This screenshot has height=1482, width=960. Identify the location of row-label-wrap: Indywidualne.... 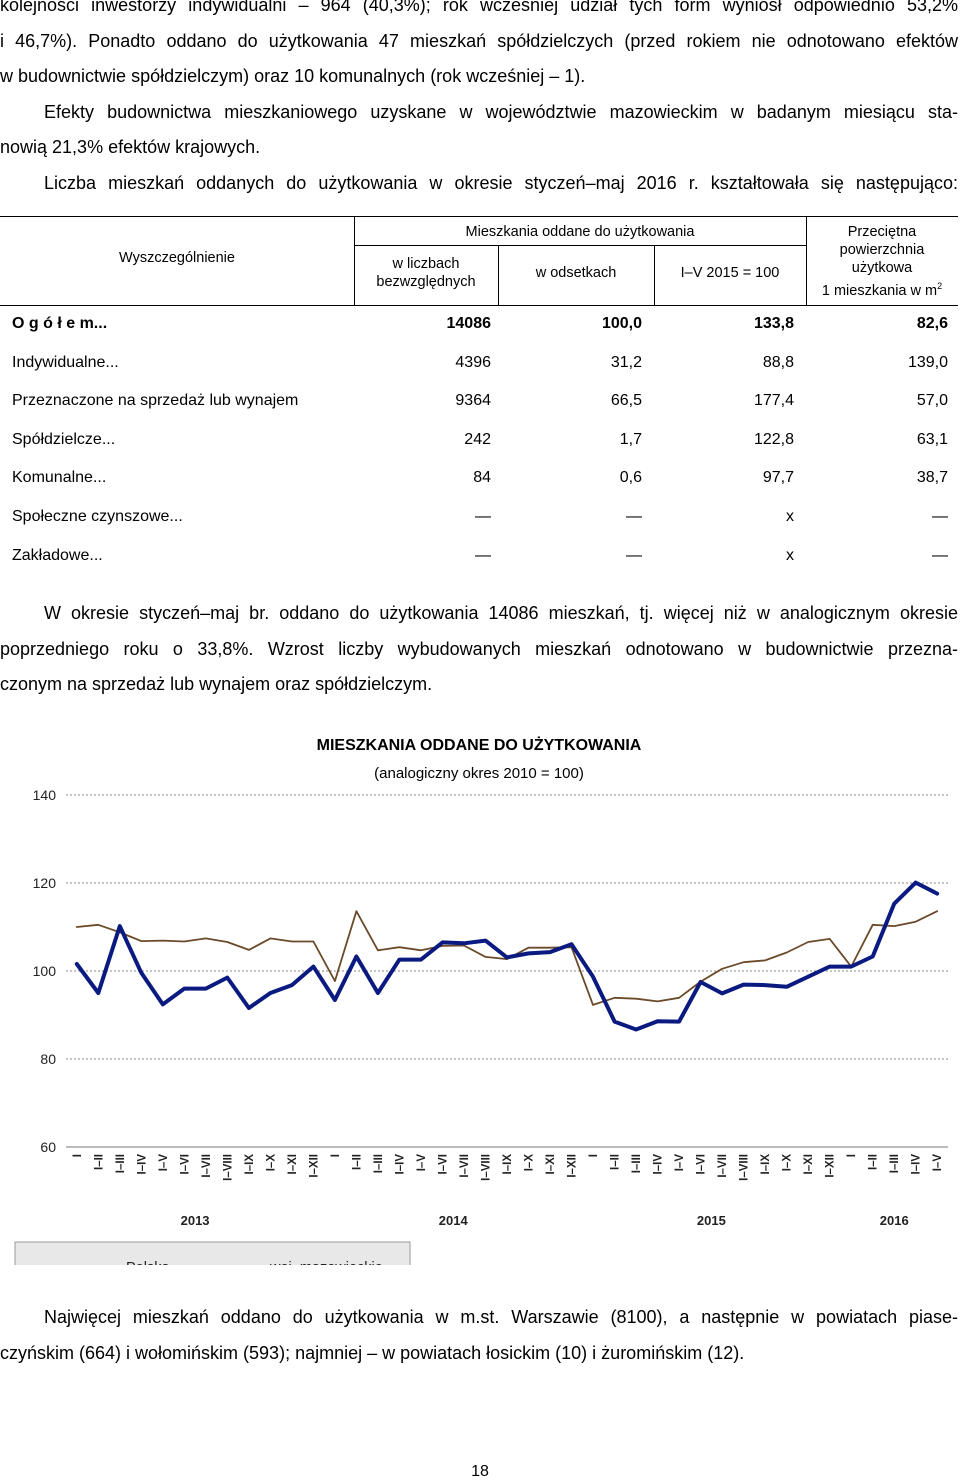
(65, 363).